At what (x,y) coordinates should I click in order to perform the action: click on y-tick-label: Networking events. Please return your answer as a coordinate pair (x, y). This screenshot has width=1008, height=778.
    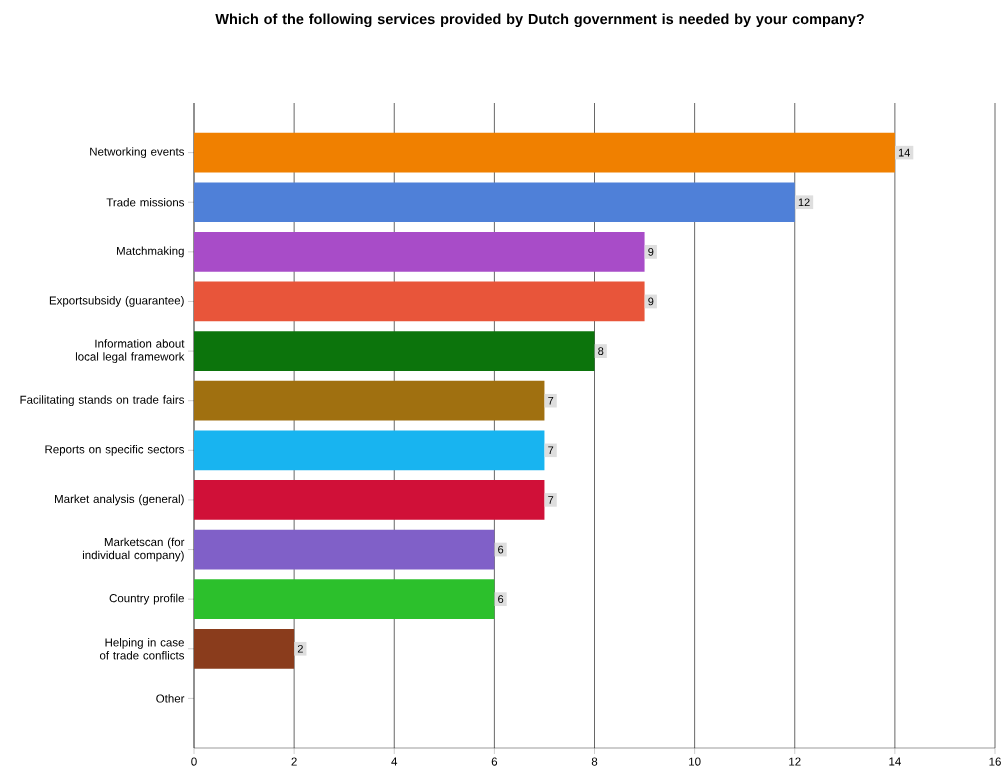
    Looking at the image, I should click on (137, 152).